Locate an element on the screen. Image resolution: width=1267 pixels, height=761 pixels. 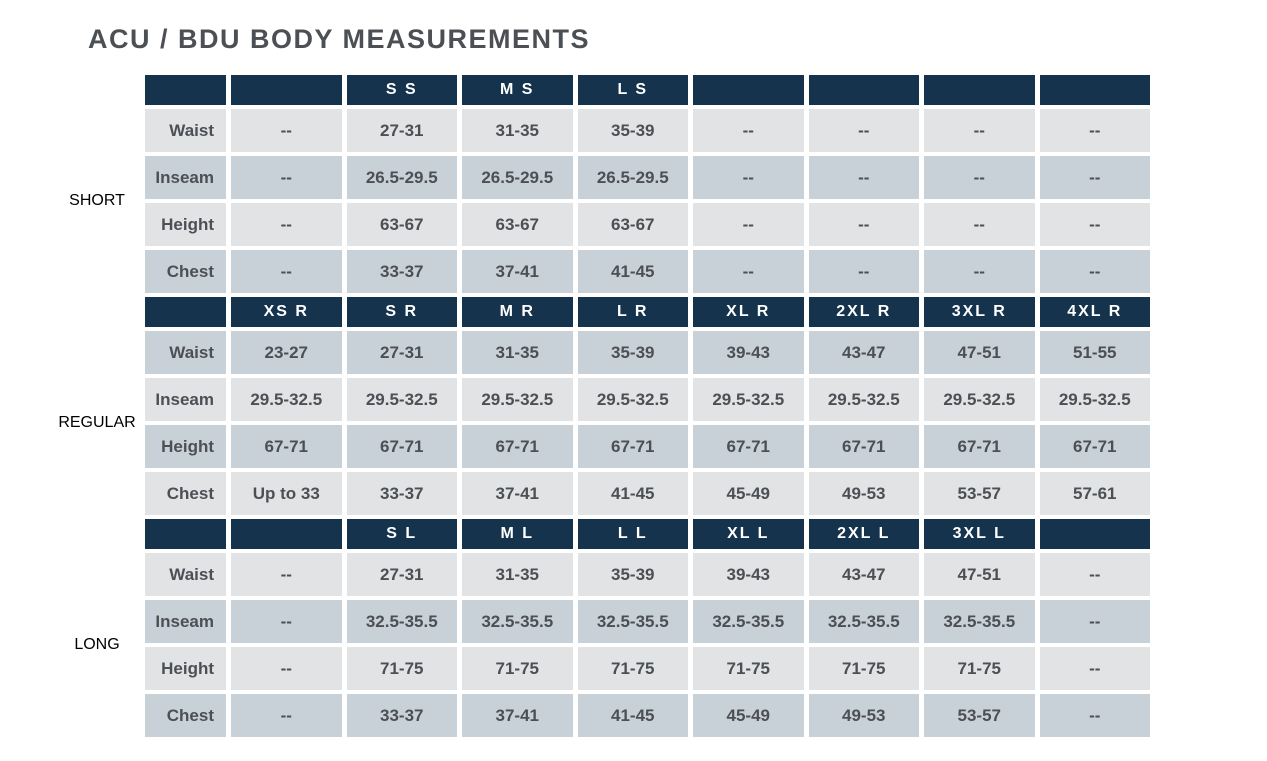
size-column-header: M R is located at coordinates (517, 312).